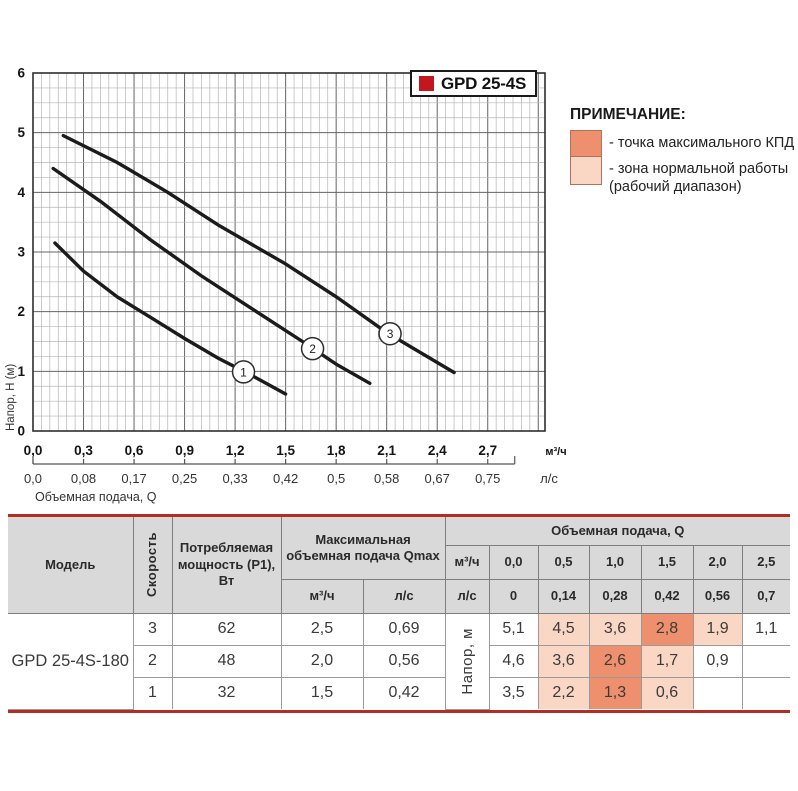 The height and width of the screenshot is (791, 798). I want to click on x-axis-unit-ls: л/с, so click(549, 478).